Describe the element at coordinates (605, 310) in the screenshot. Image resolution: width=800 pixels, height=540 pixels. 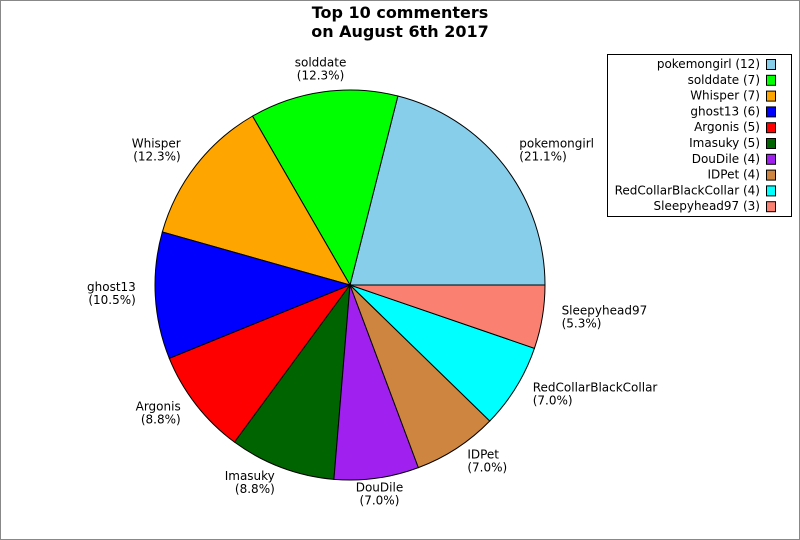
I see `slice-name: Sleepyhead97` at that location.